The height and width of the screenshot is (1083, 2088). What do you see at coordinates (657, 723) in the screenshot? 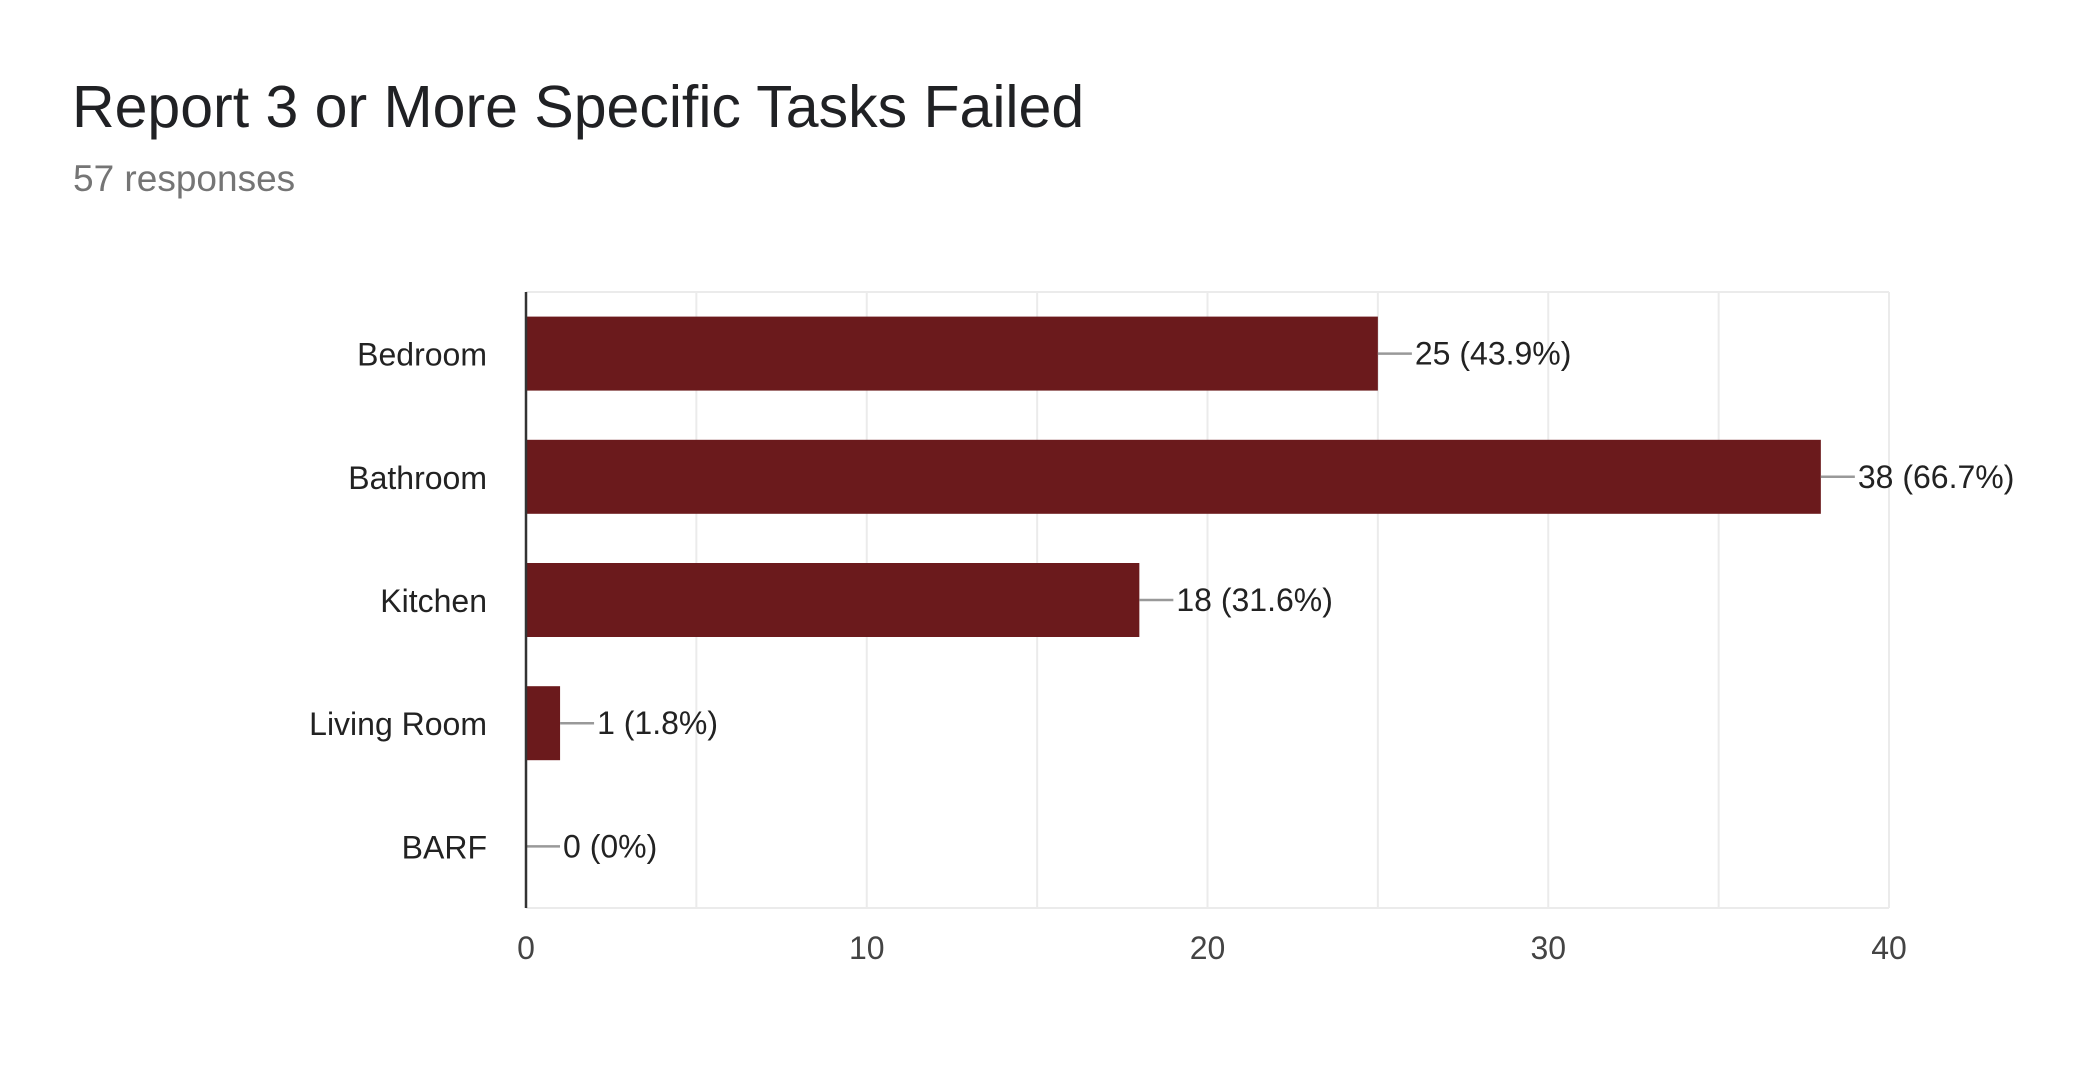
I see `data-label: 1 (1.8%)` at bounding box center [657, 723].